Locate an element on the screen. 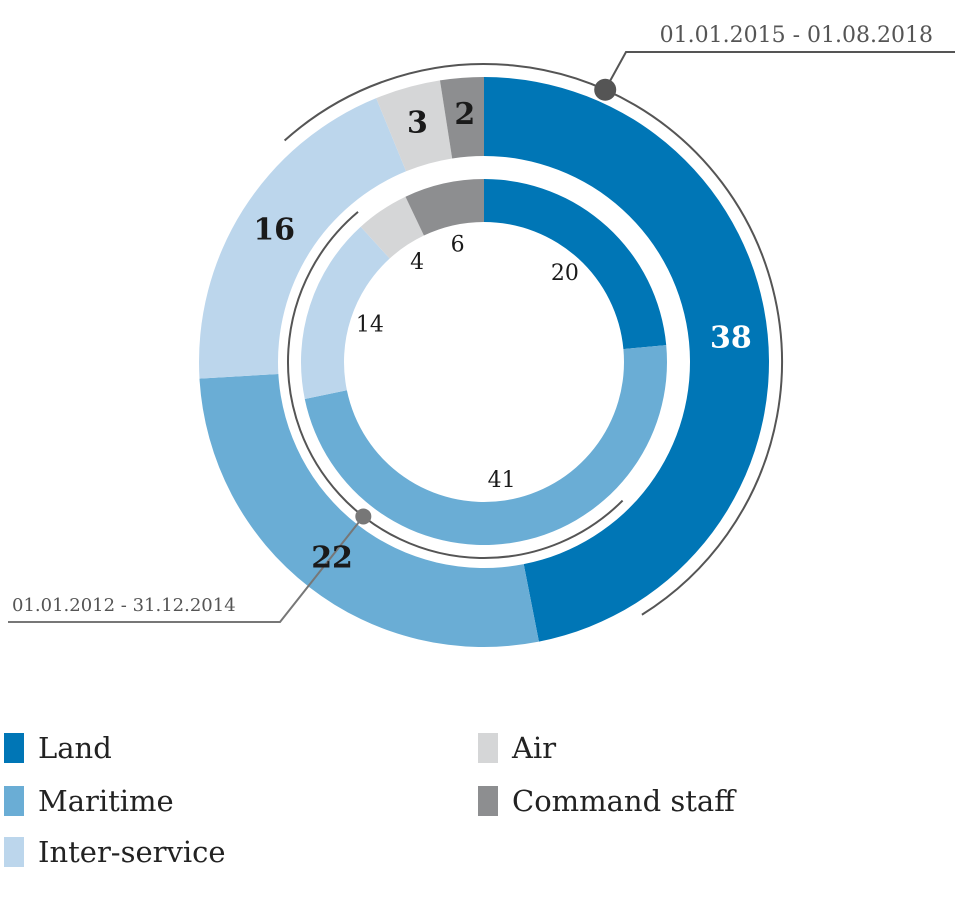  inner-label-maritime: 41 is located at coordinates (502, 480).